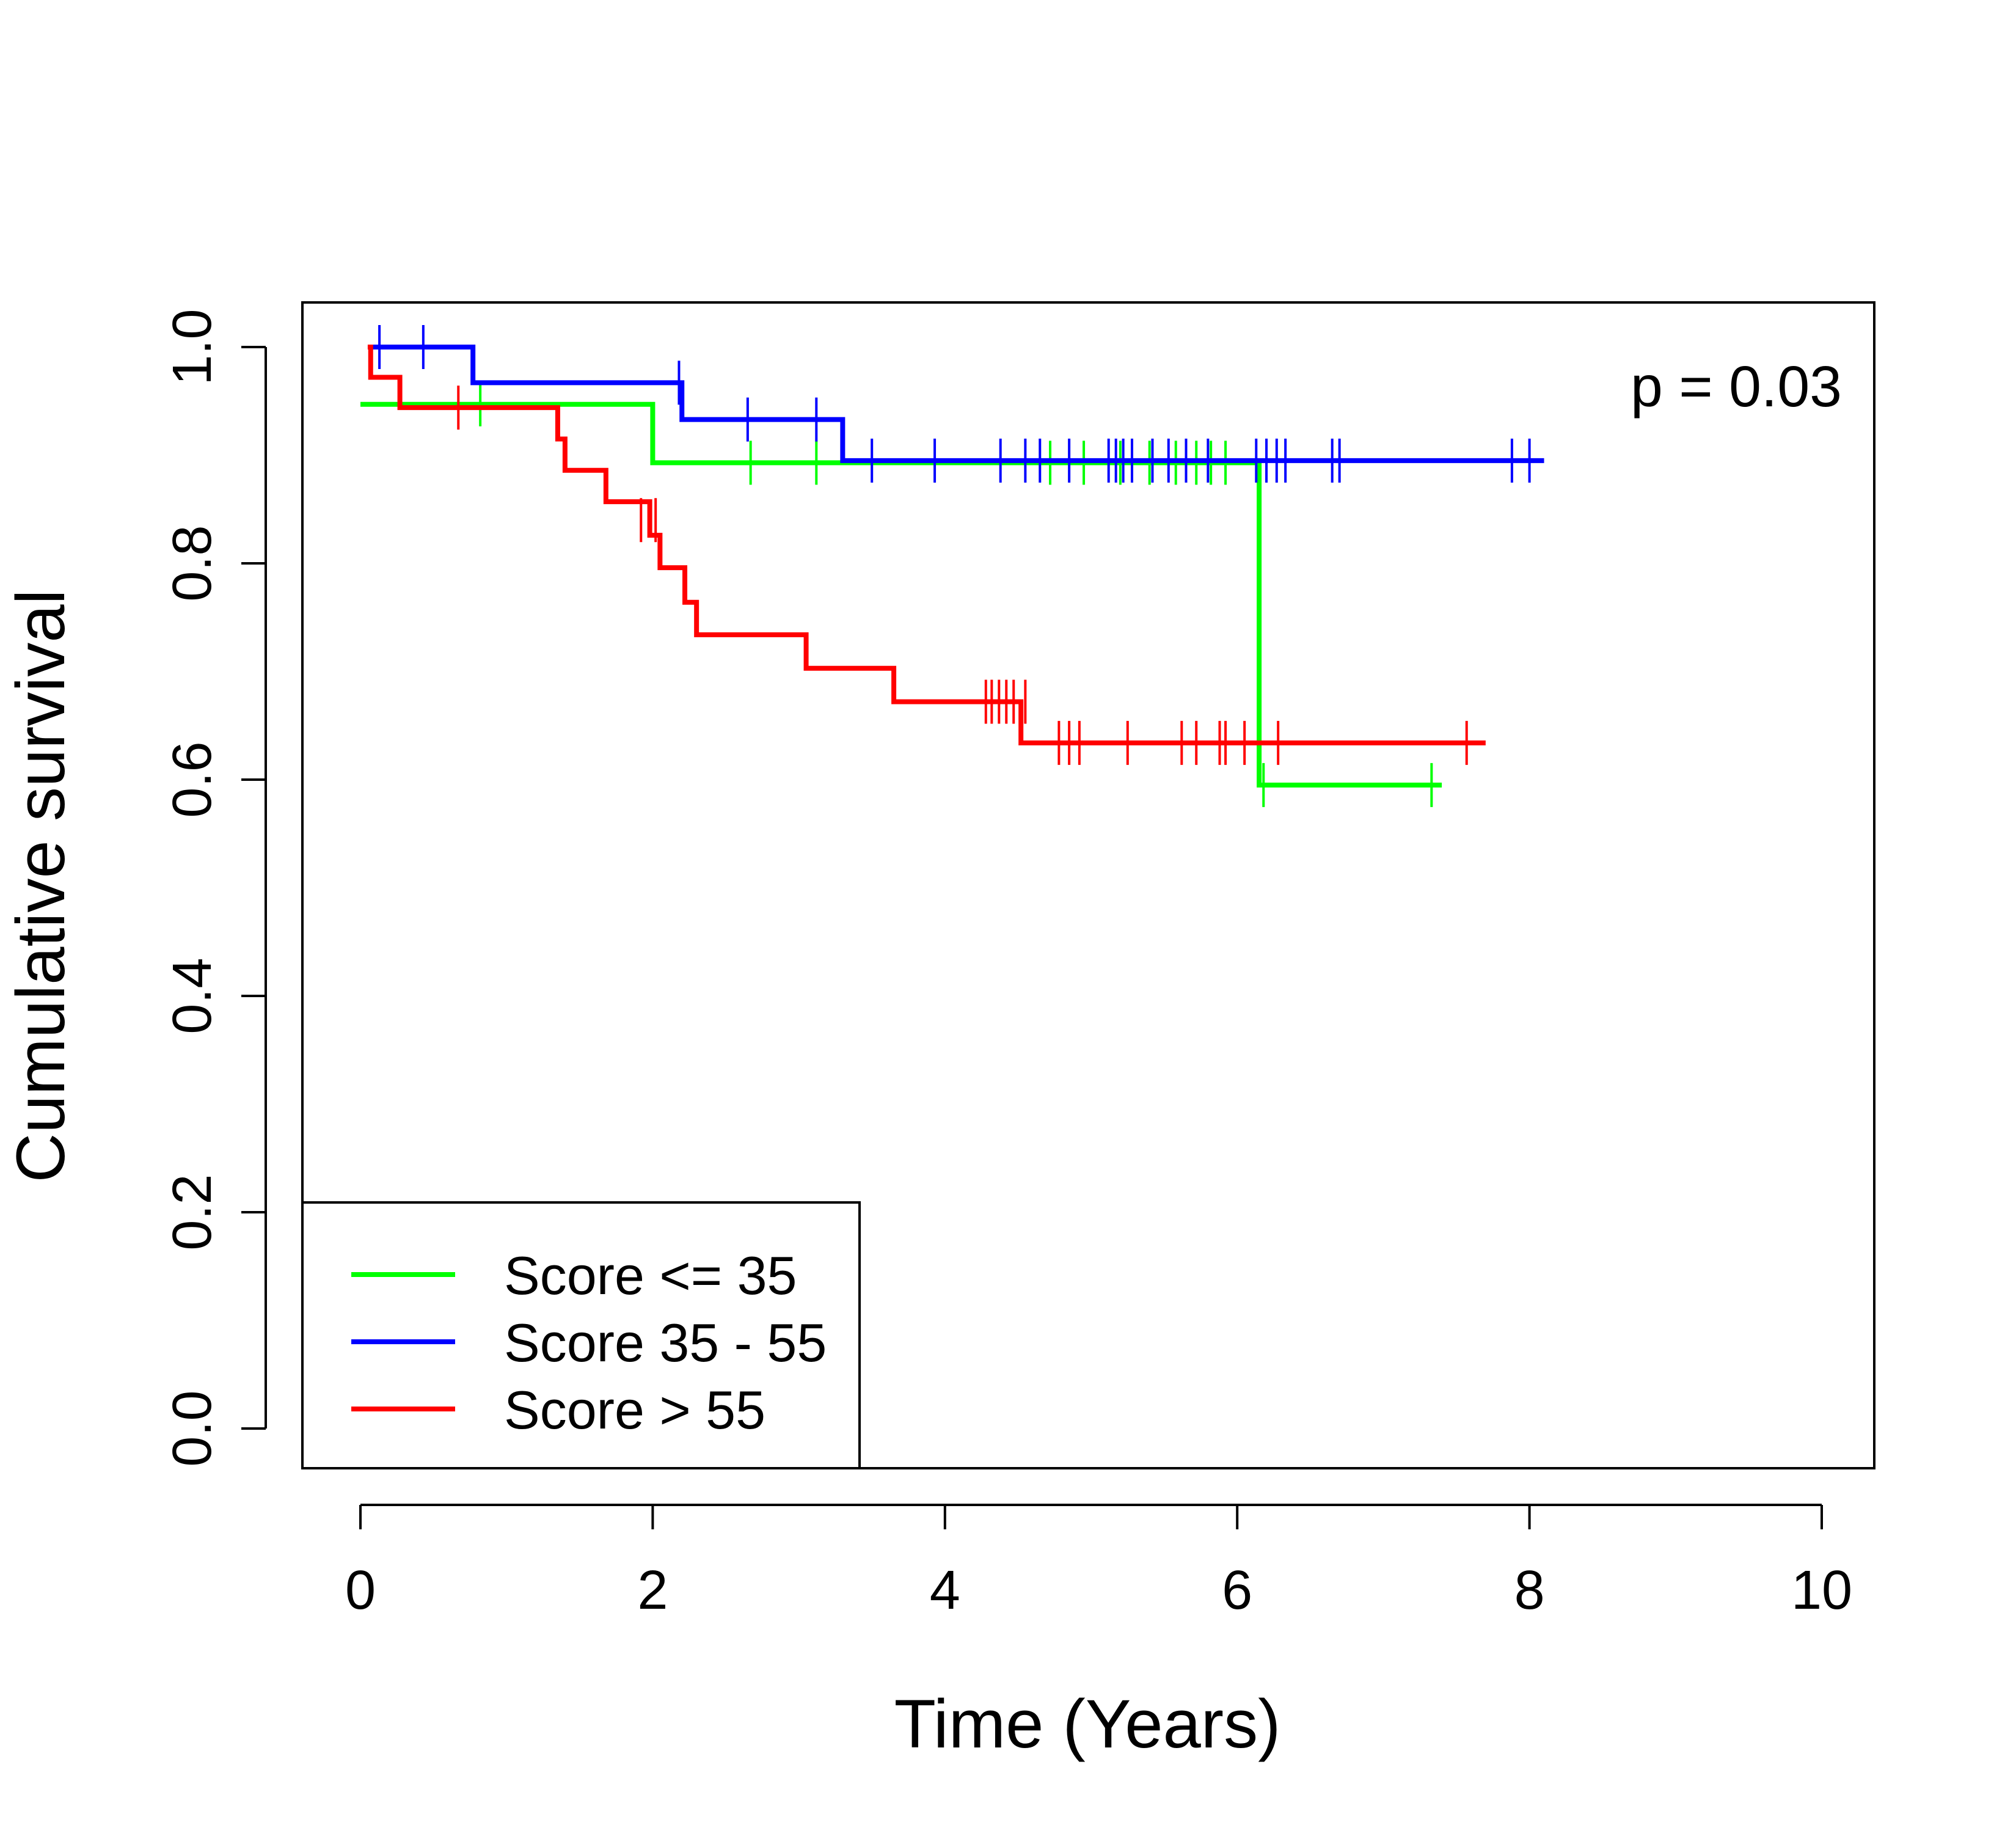  I want to click on legend-entry: Score 35 - 55, so click(589, 1342).